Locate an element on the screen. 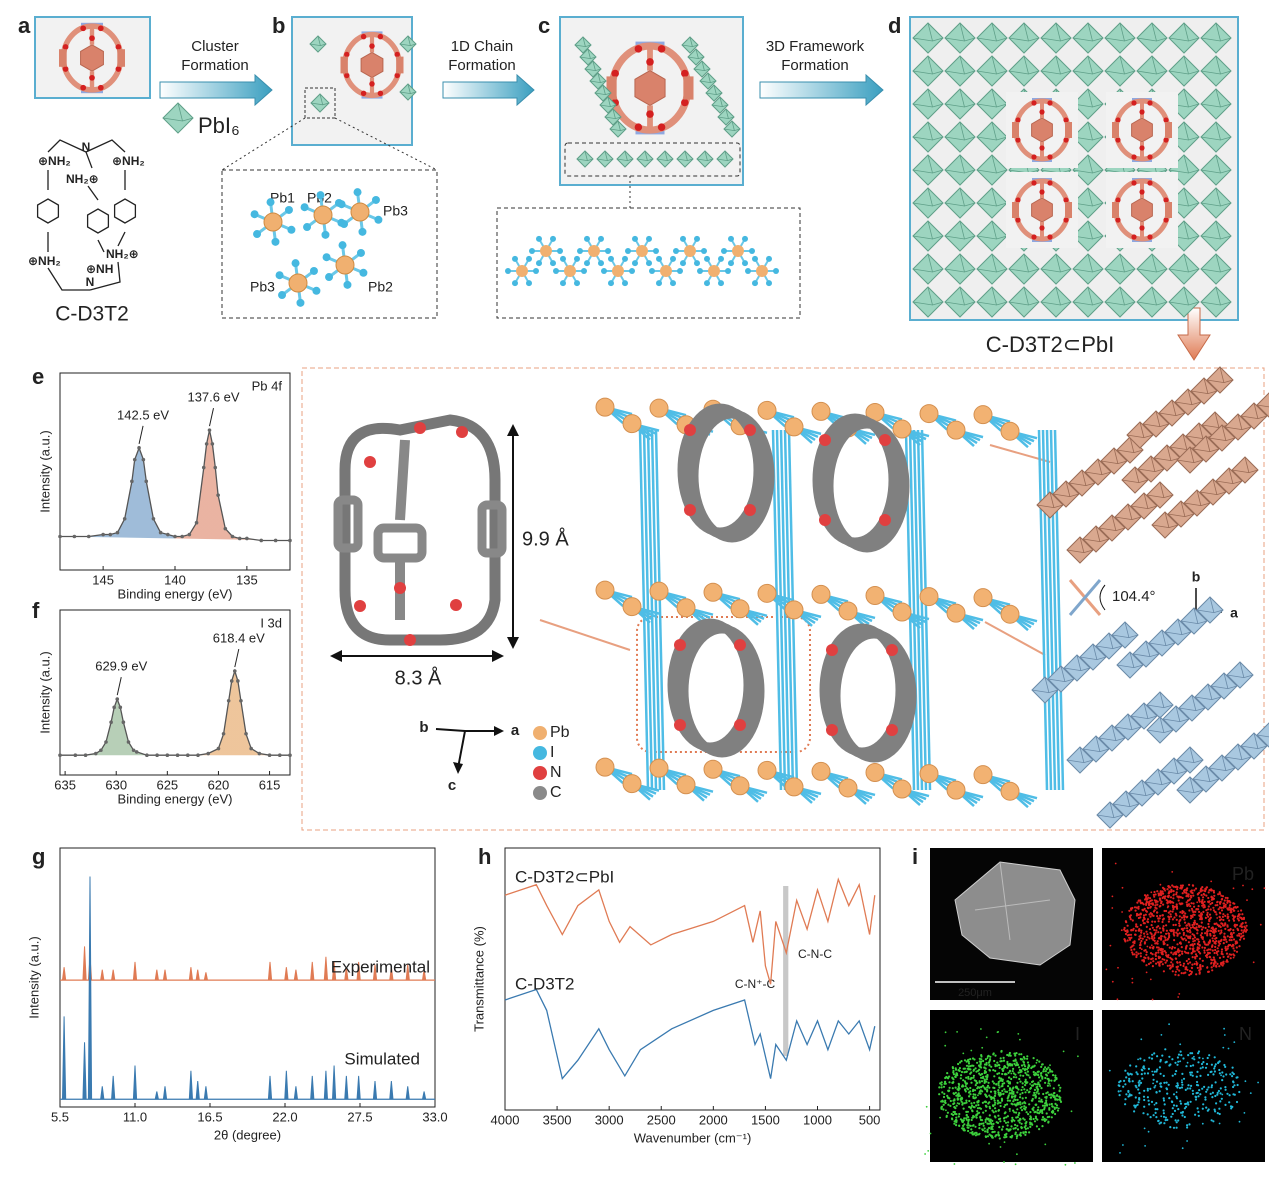 Image resolution: width=1269 pixels, height=1179 pixels. chain-model is located at coordinates (642, 261).